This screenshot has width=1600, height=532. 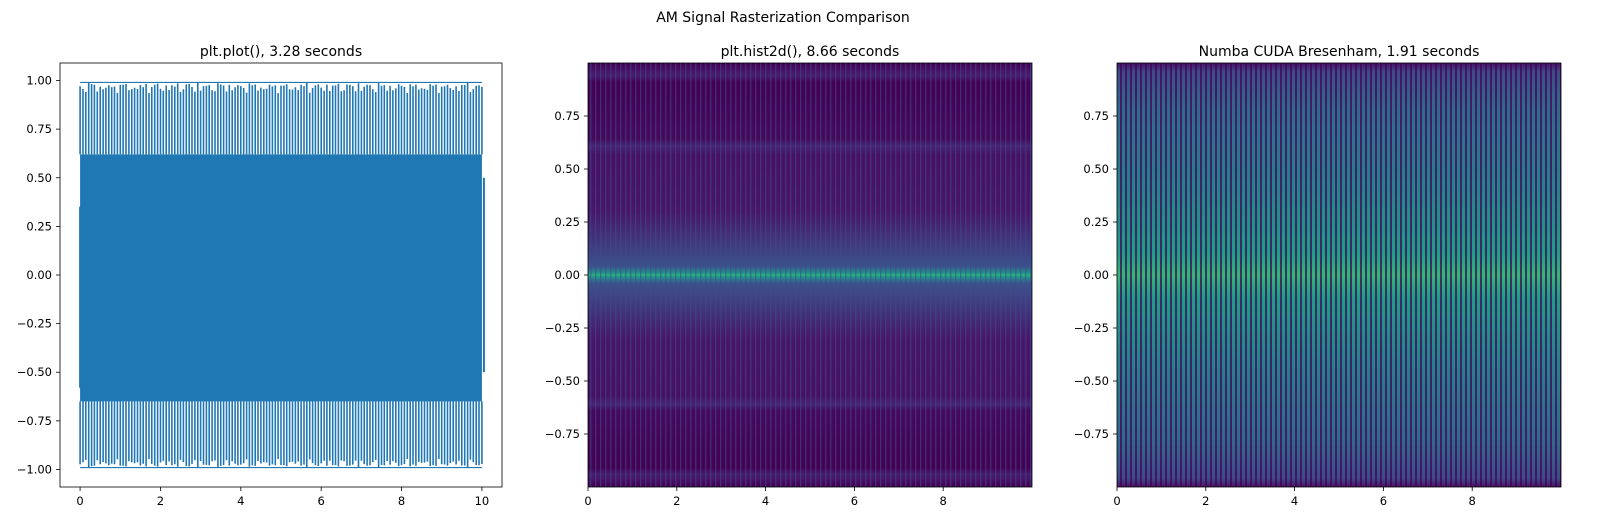 I want to click on x-tick-label: 10, so click(x=482, y=501).